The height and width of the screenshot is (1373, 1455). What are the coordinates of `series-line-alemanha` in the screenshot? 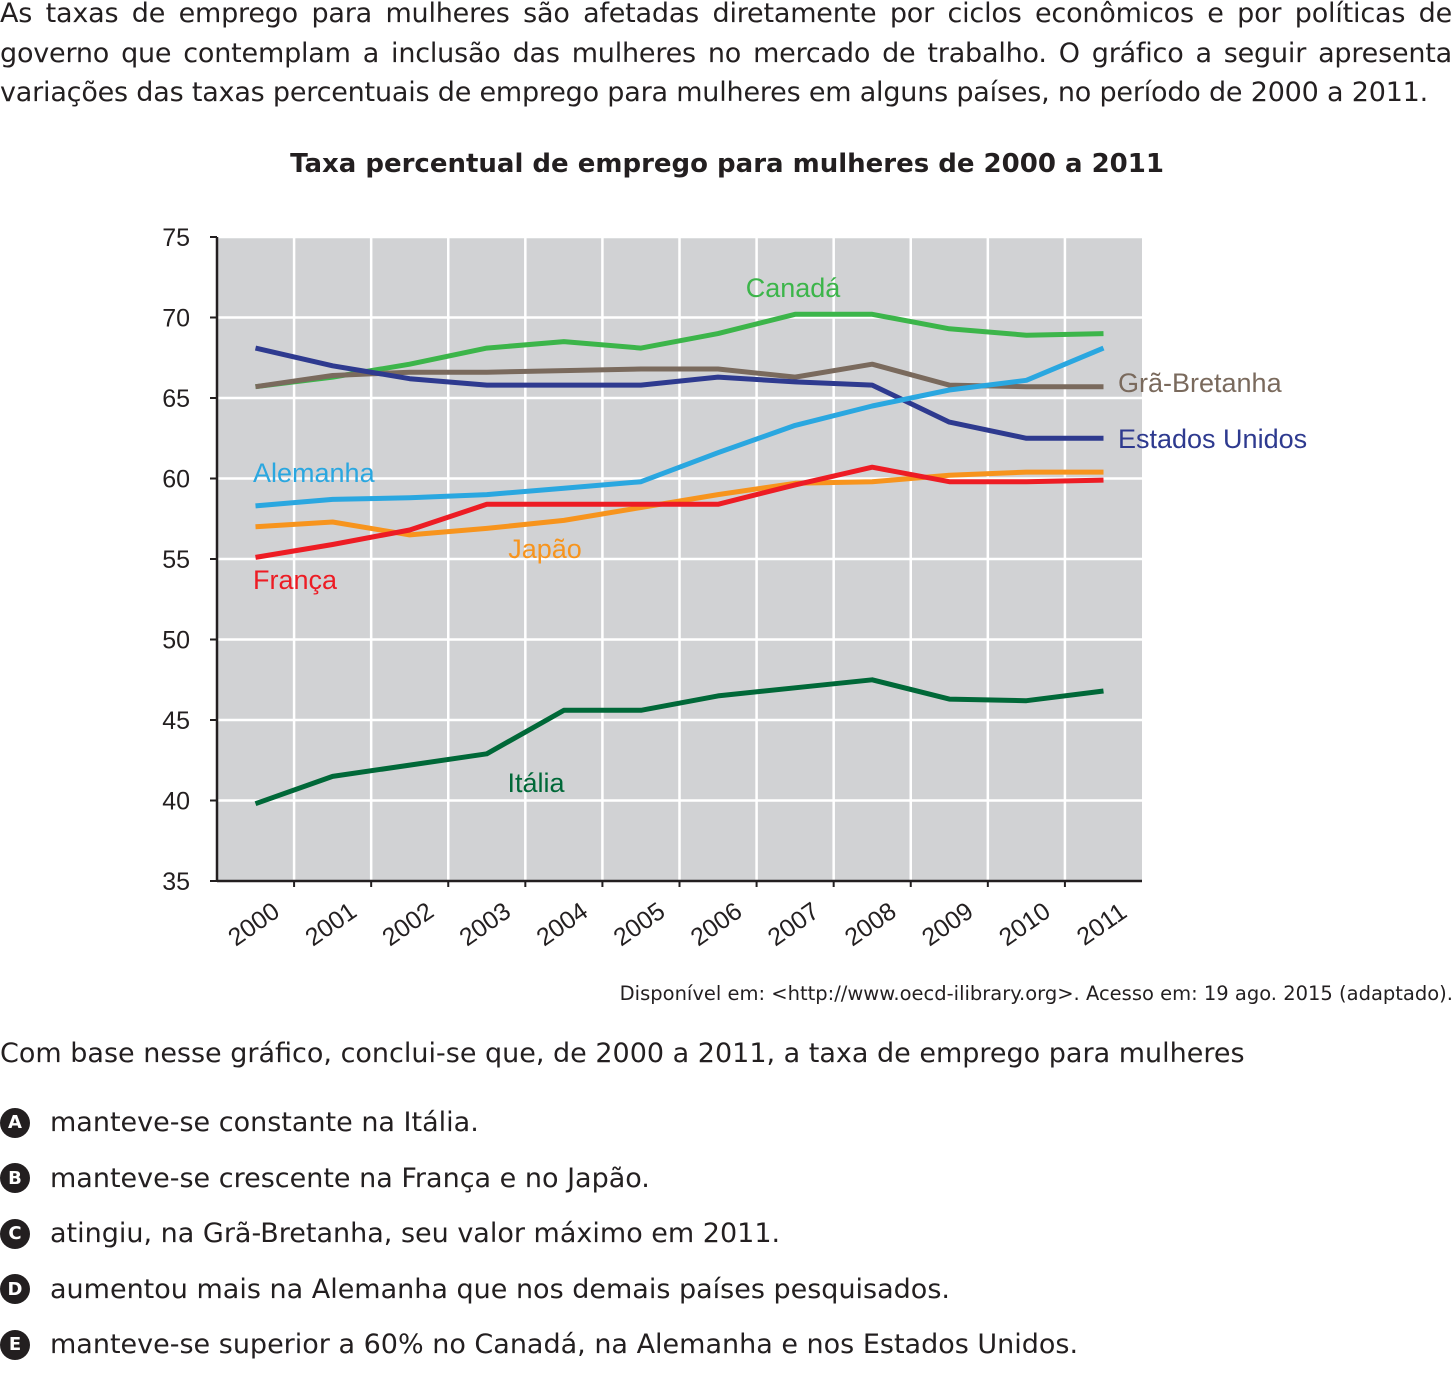 It's located at (680, 427).